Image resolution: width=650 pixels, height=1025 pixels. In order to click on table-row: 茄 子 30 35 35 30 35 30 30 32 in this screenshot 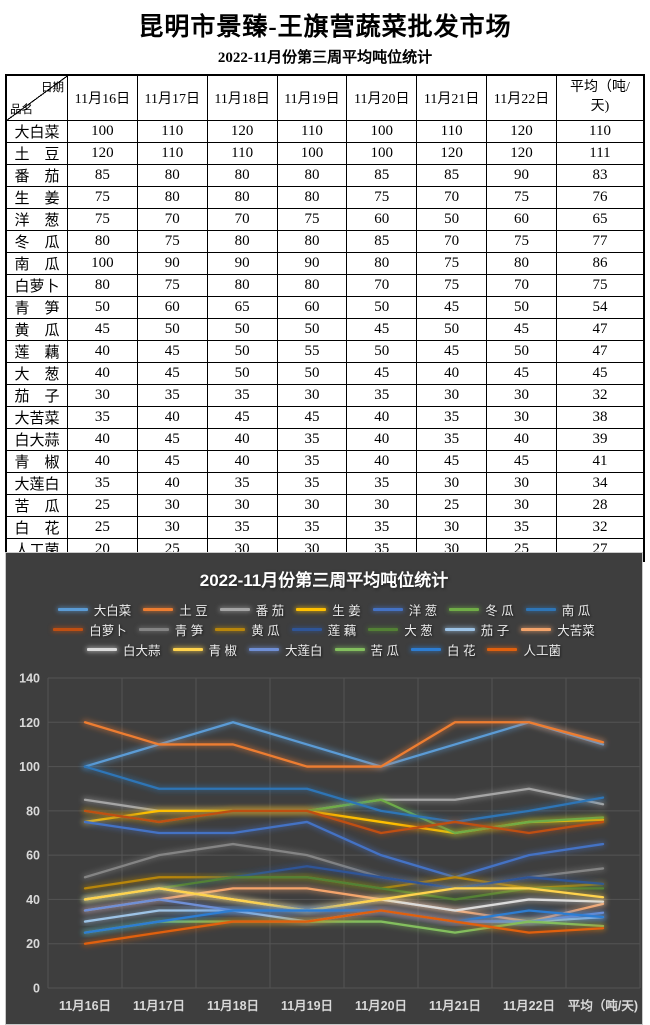, I will do `click(325, 395)`.